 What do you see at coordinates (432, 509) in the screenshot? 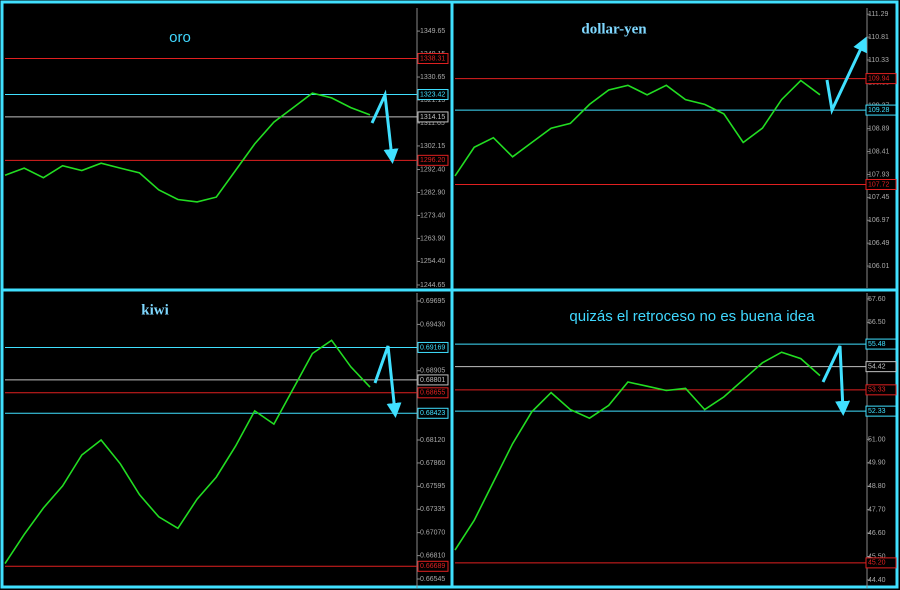
I see `y-tick-label: 0.67335` at bounding box center [432, 509].